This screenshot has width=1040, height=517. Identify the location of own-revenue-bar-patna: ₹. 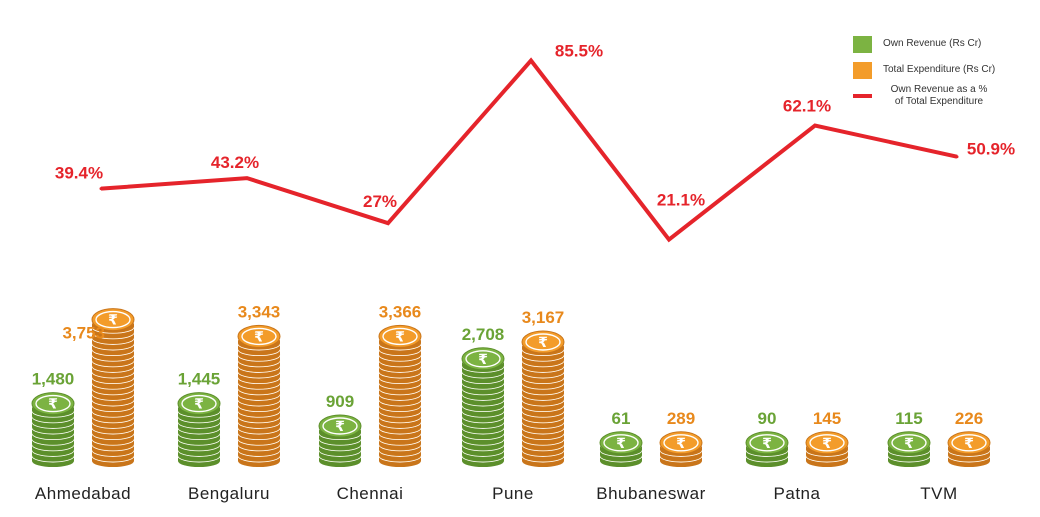
(767, 449).